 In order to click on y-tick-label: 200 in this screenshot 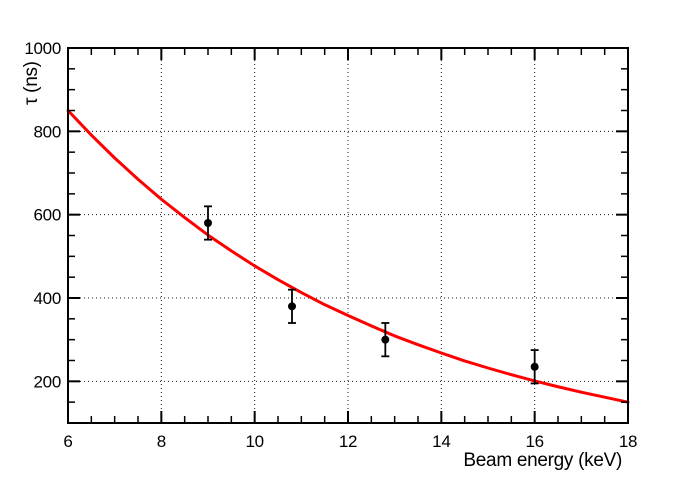, I will do `click(47, 381)`.